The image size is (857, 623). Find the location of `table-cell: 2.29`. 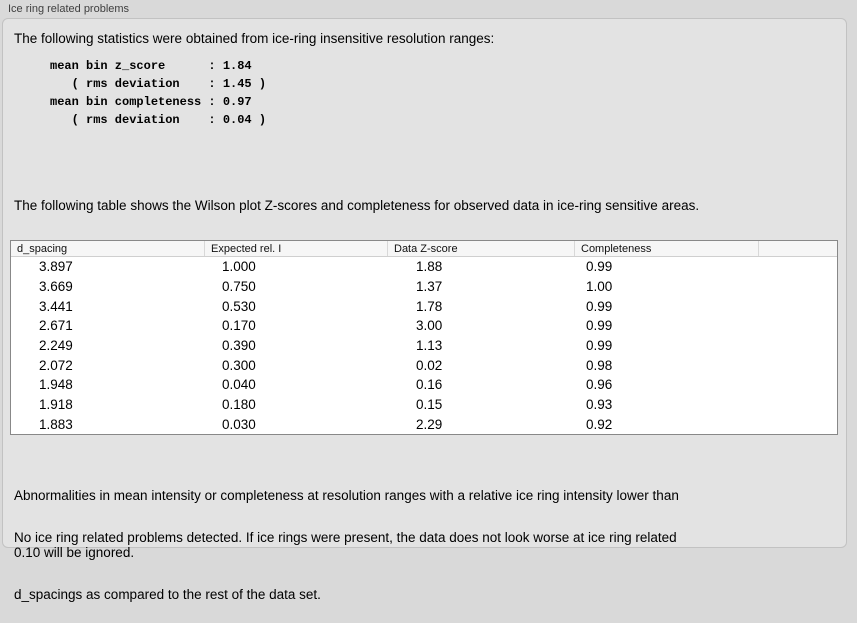

table-cell: 2.29 is located at coordinates (429, 424).